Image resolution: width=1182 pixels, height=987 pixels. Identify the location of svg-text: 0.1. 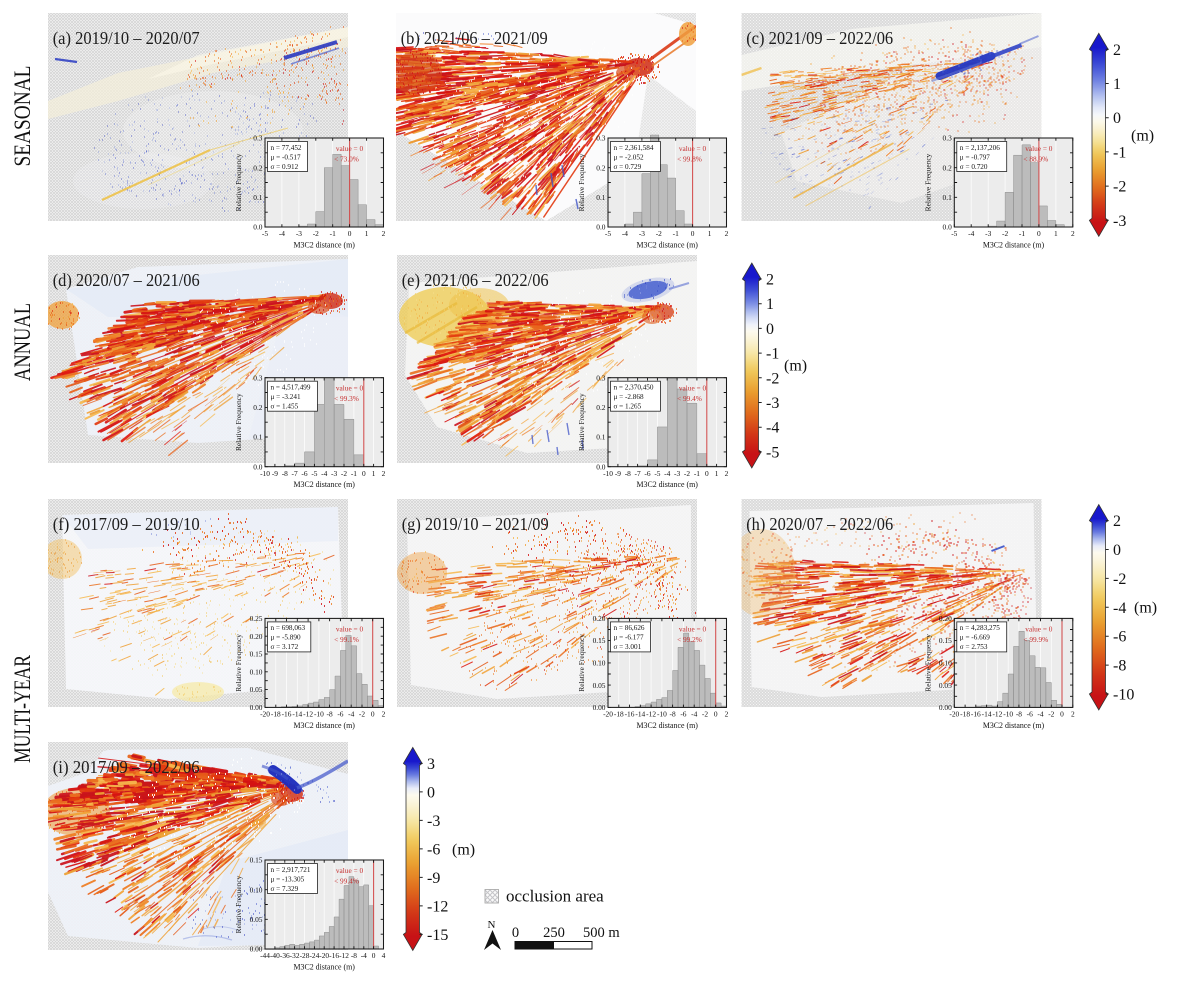
(258, 437).